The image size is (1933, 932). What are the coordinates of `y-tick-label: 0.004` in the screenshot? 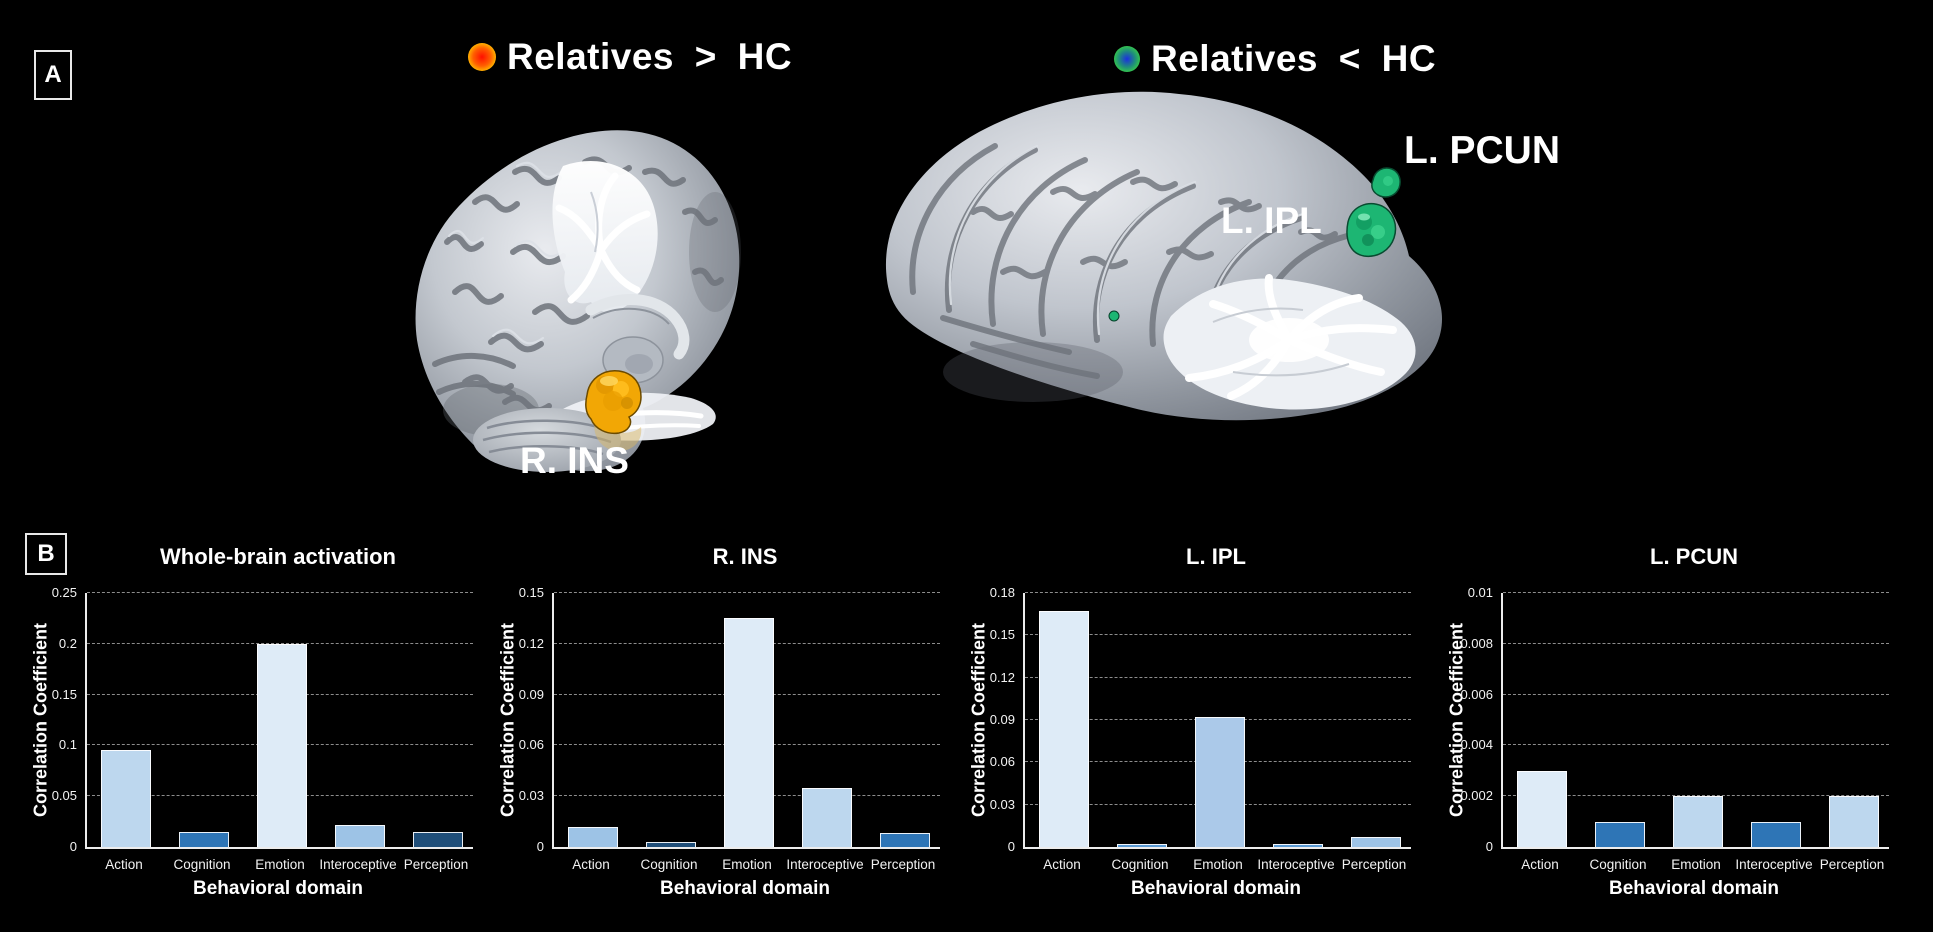 It's located at (1476, 745).